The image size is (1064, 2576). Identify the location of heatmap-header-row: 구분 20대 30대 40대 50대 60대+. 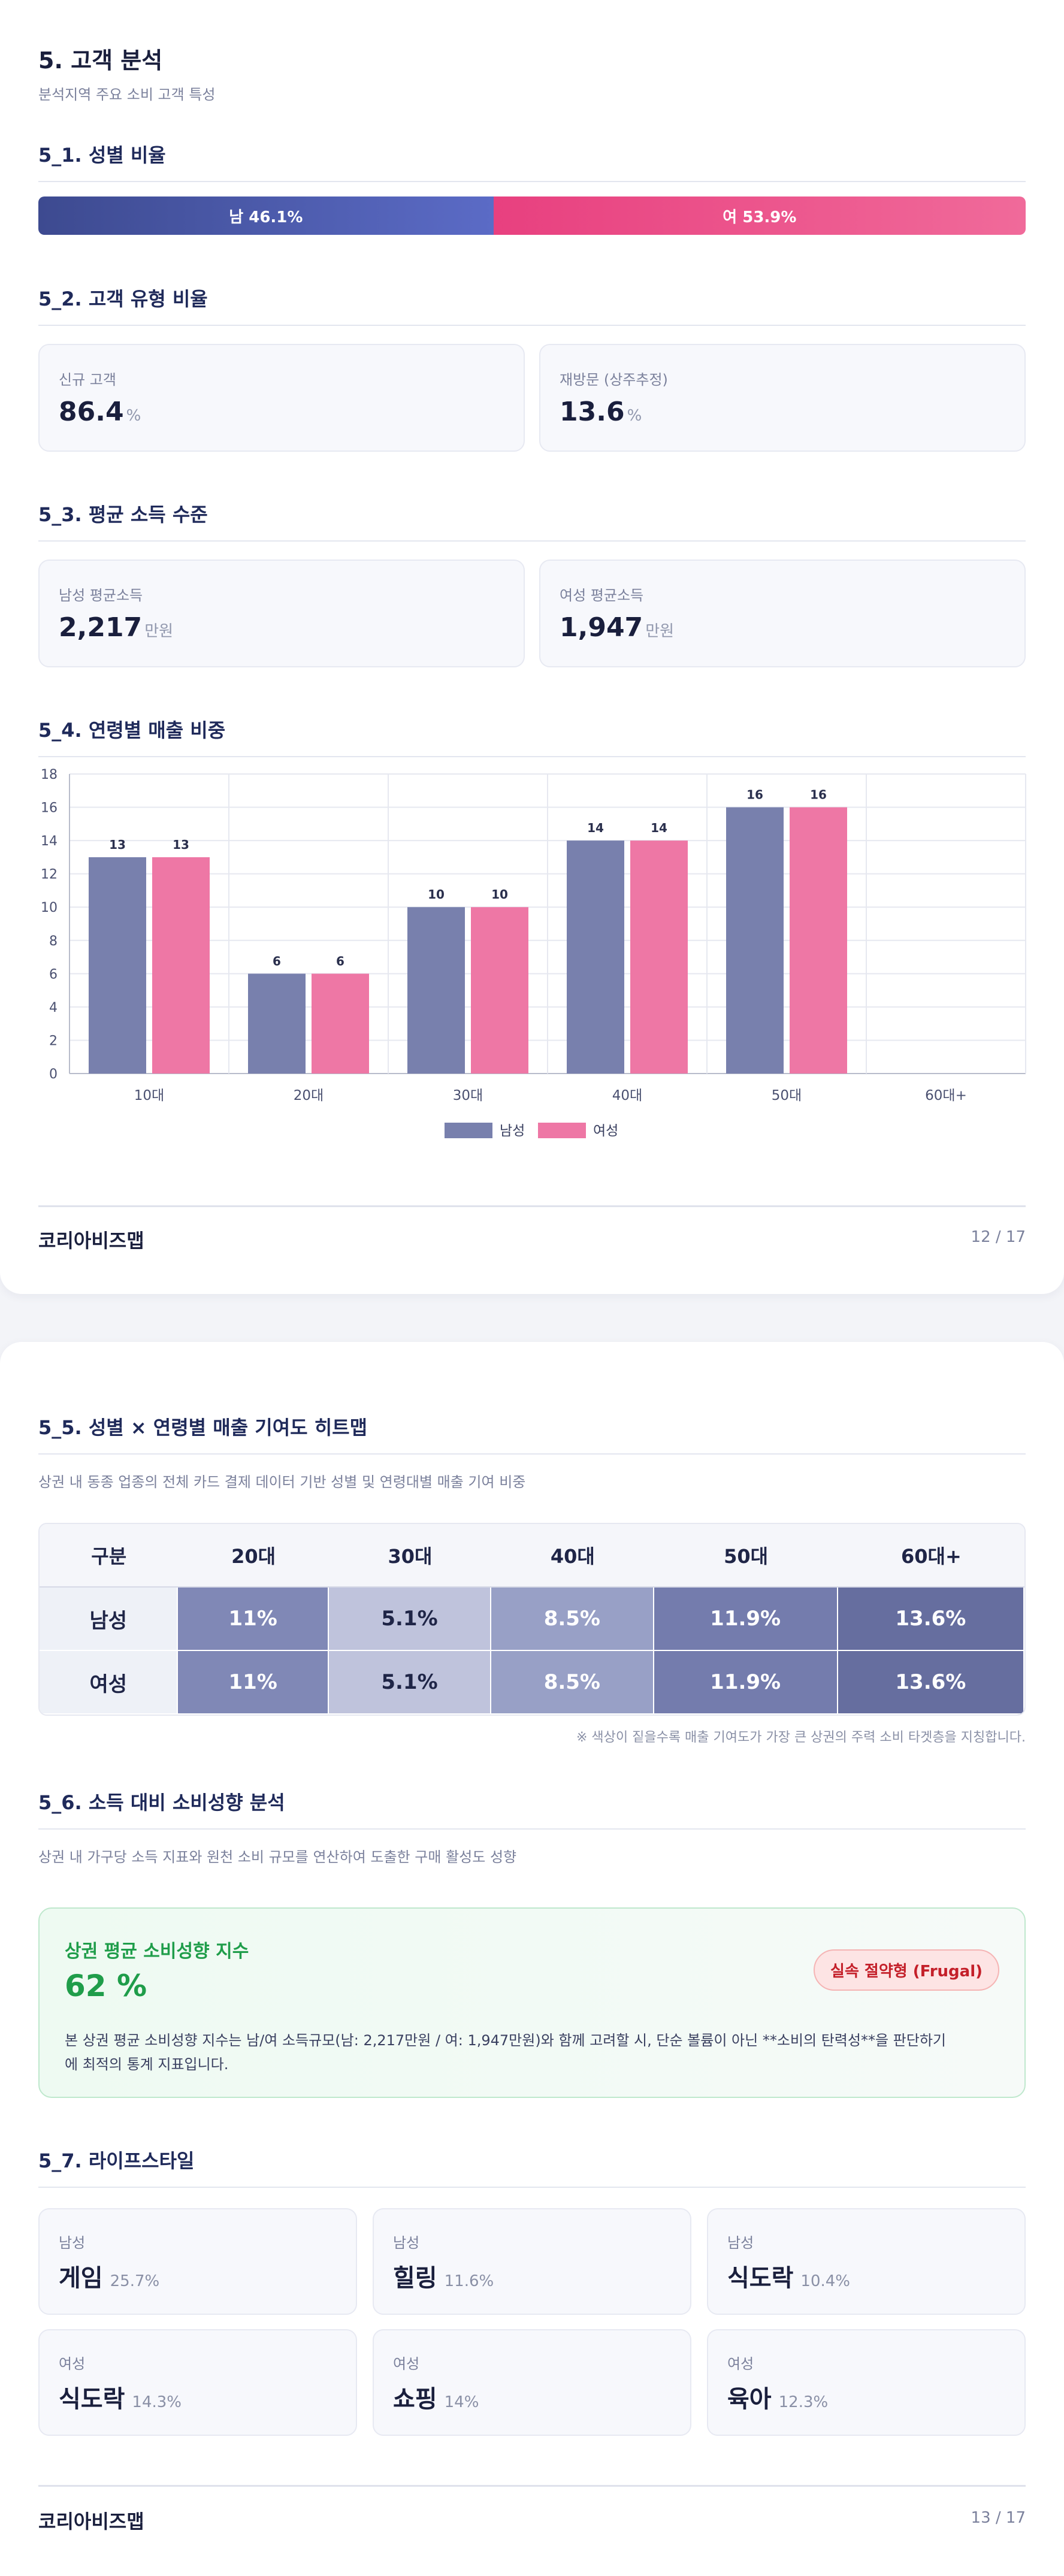
(532, 1556).